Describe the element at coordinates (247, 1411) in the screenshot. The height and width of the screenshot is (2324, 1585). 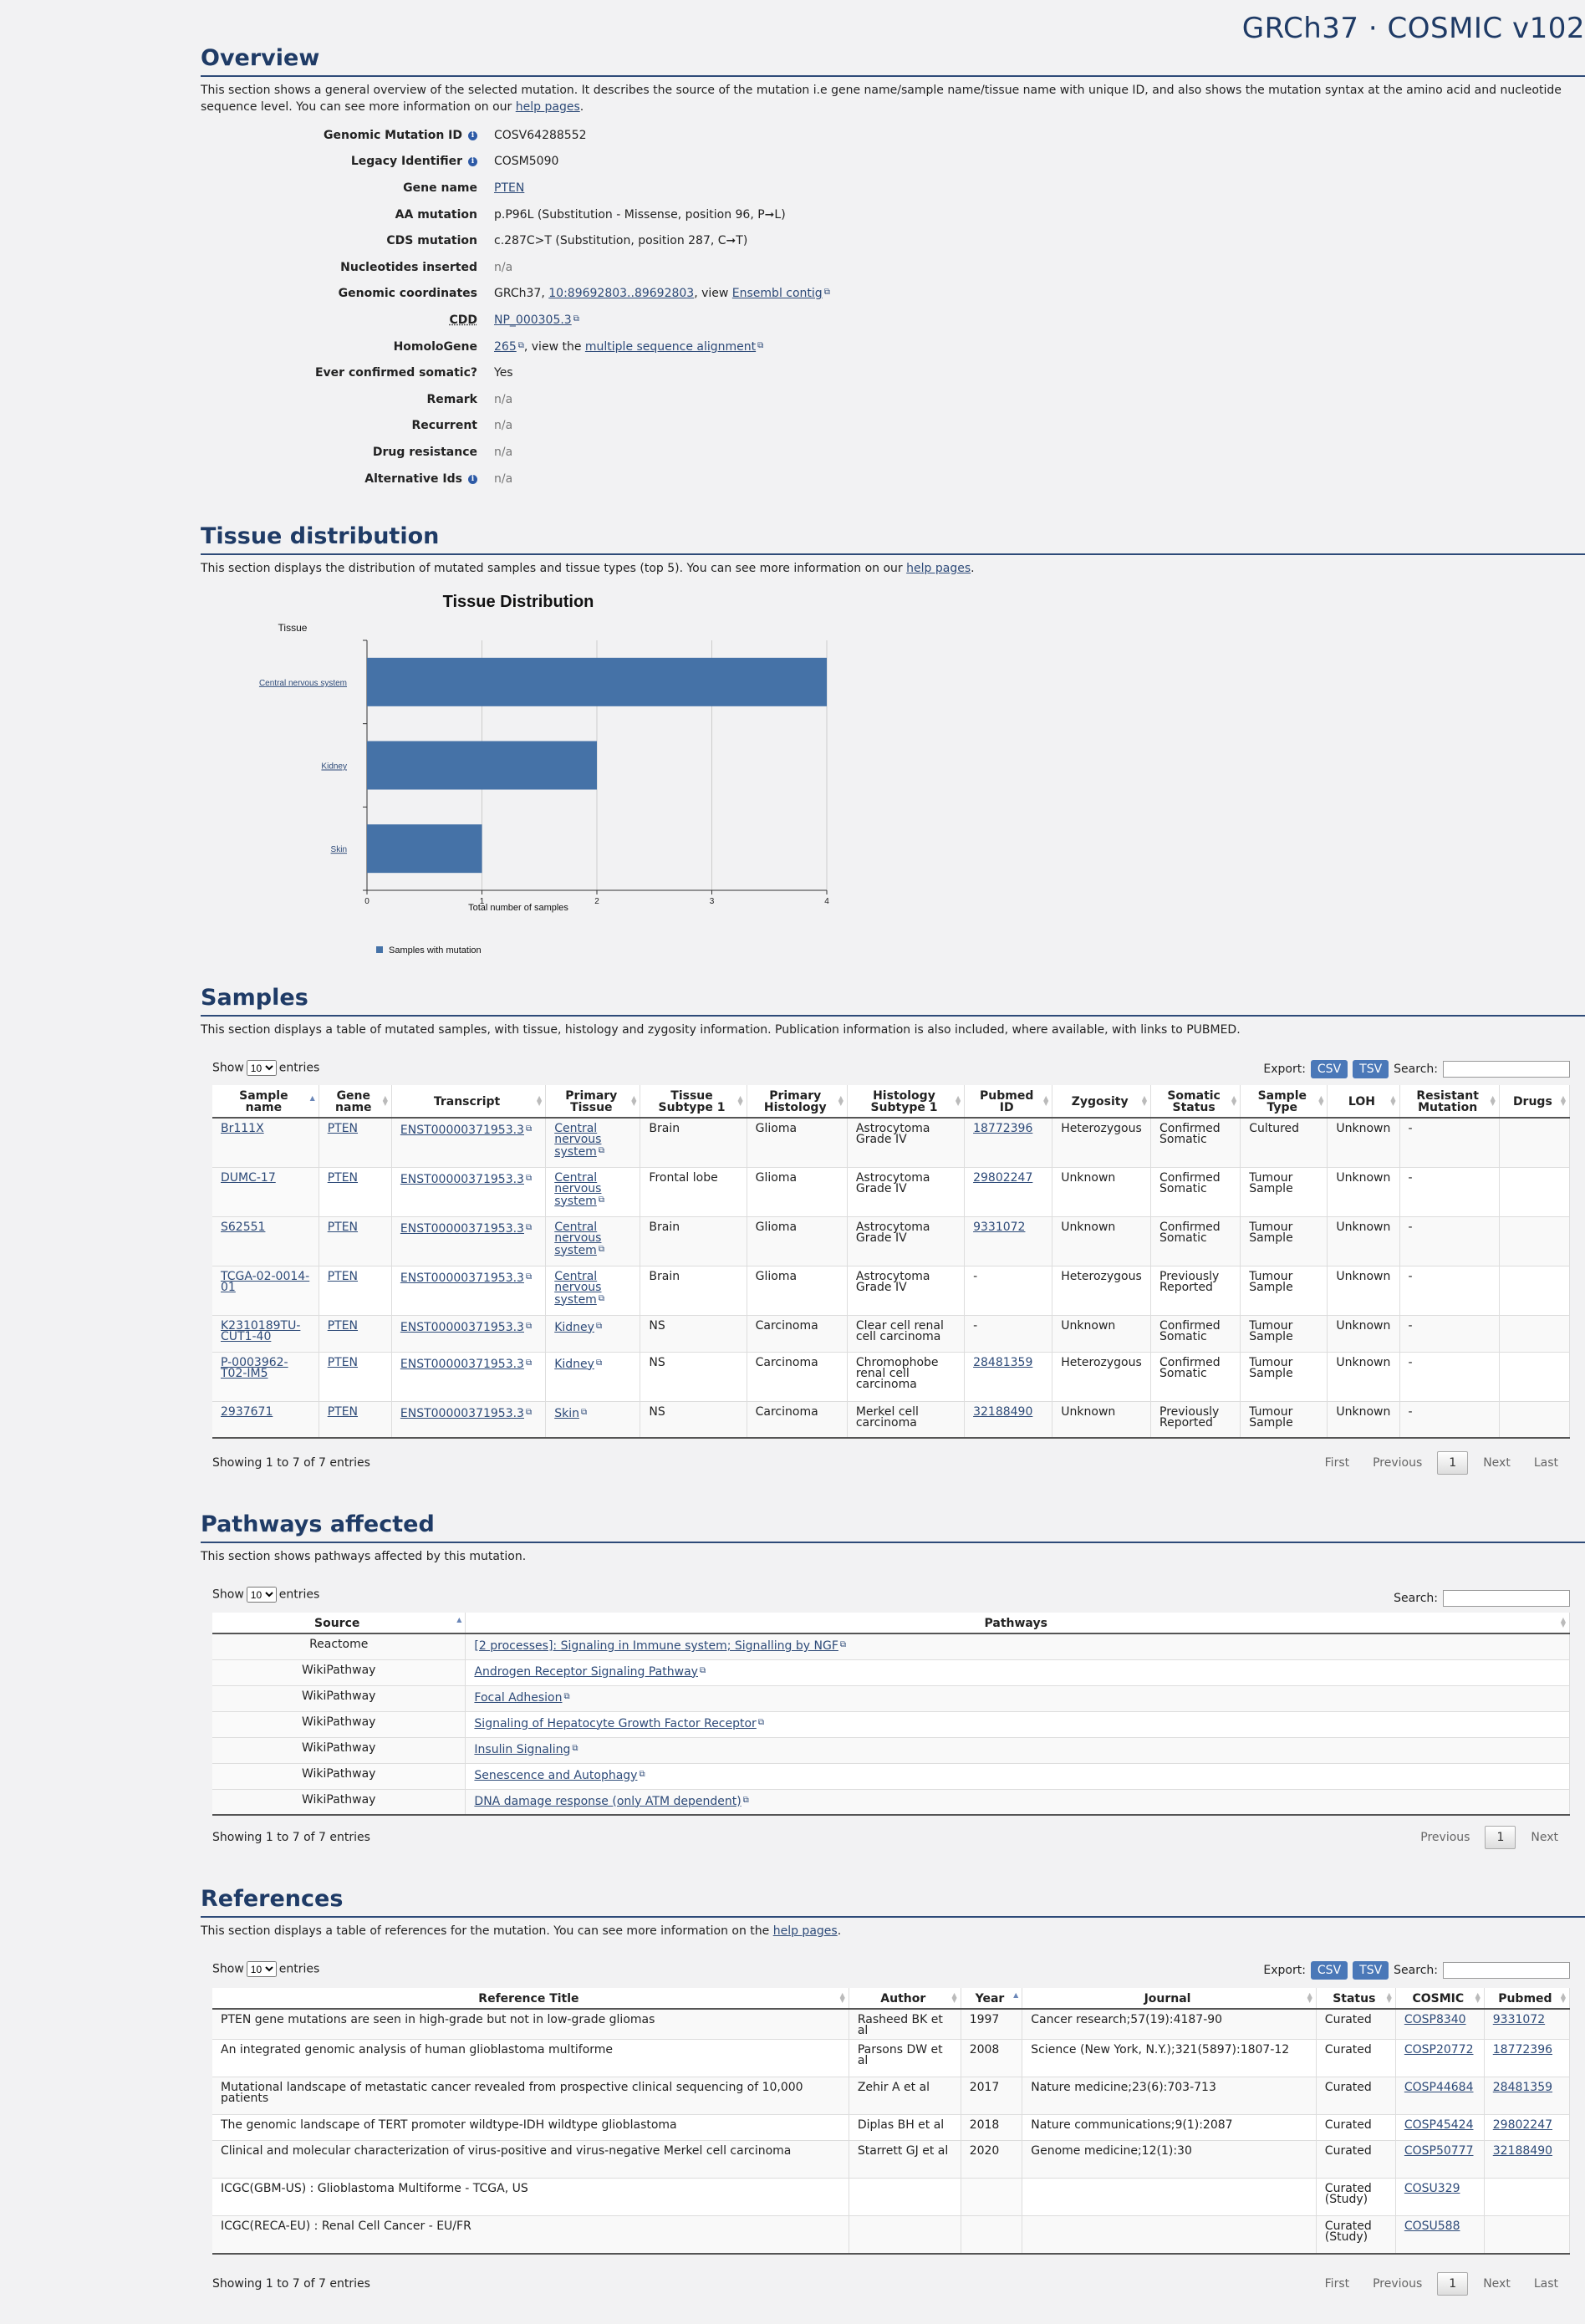
I see `sample-name-link: 2937671` at that location.